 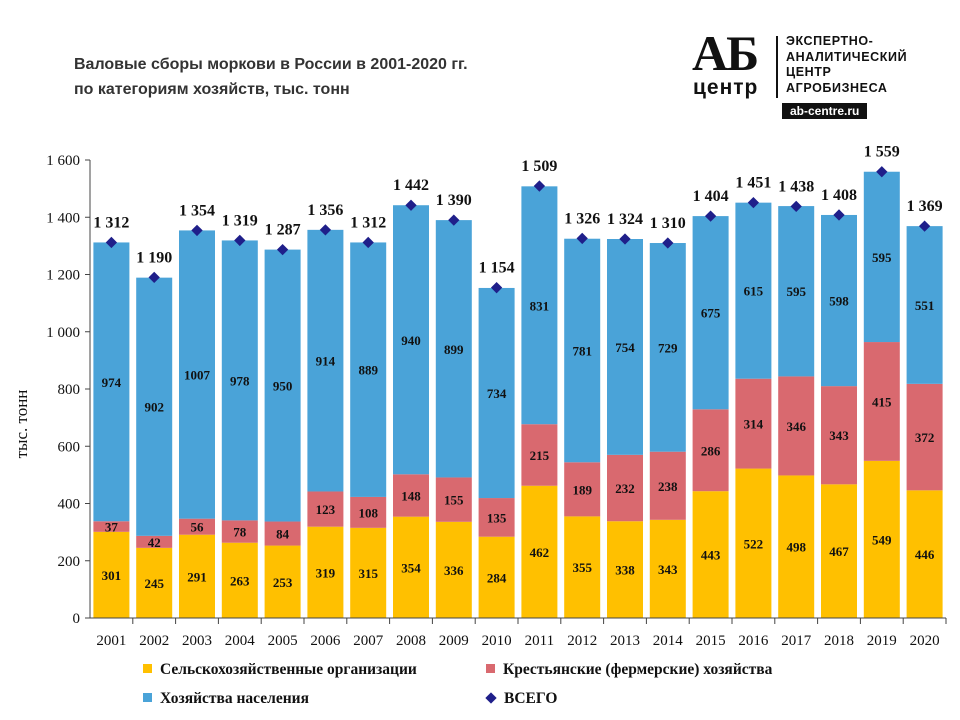 I want to click on logo-website: ab-centre.ru, so click(x=825, y=111).